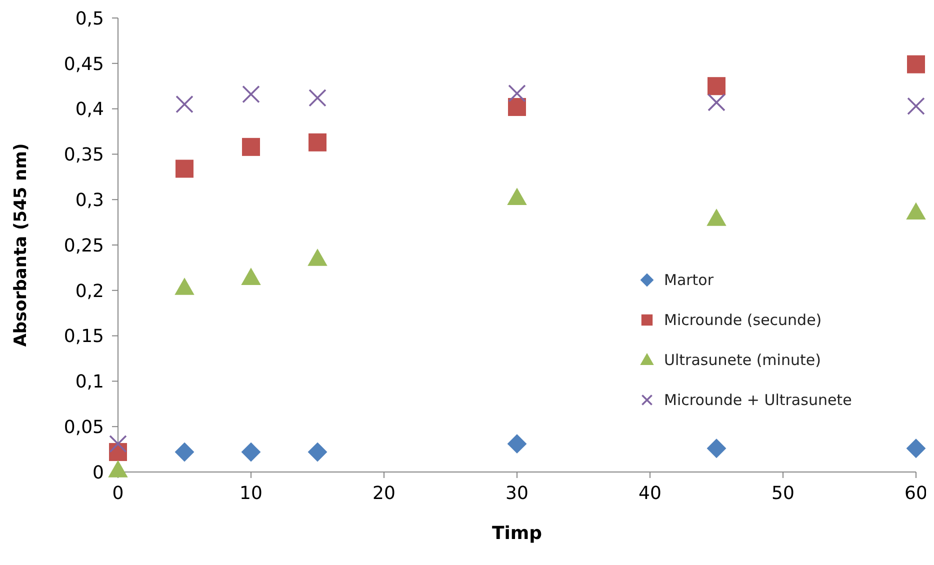 Image resolution: width=934 pixels, height=565 pixels. Describe the element at coordinates (98, 473) in the screenshot. I see `y-tick-label: 0` at that location.